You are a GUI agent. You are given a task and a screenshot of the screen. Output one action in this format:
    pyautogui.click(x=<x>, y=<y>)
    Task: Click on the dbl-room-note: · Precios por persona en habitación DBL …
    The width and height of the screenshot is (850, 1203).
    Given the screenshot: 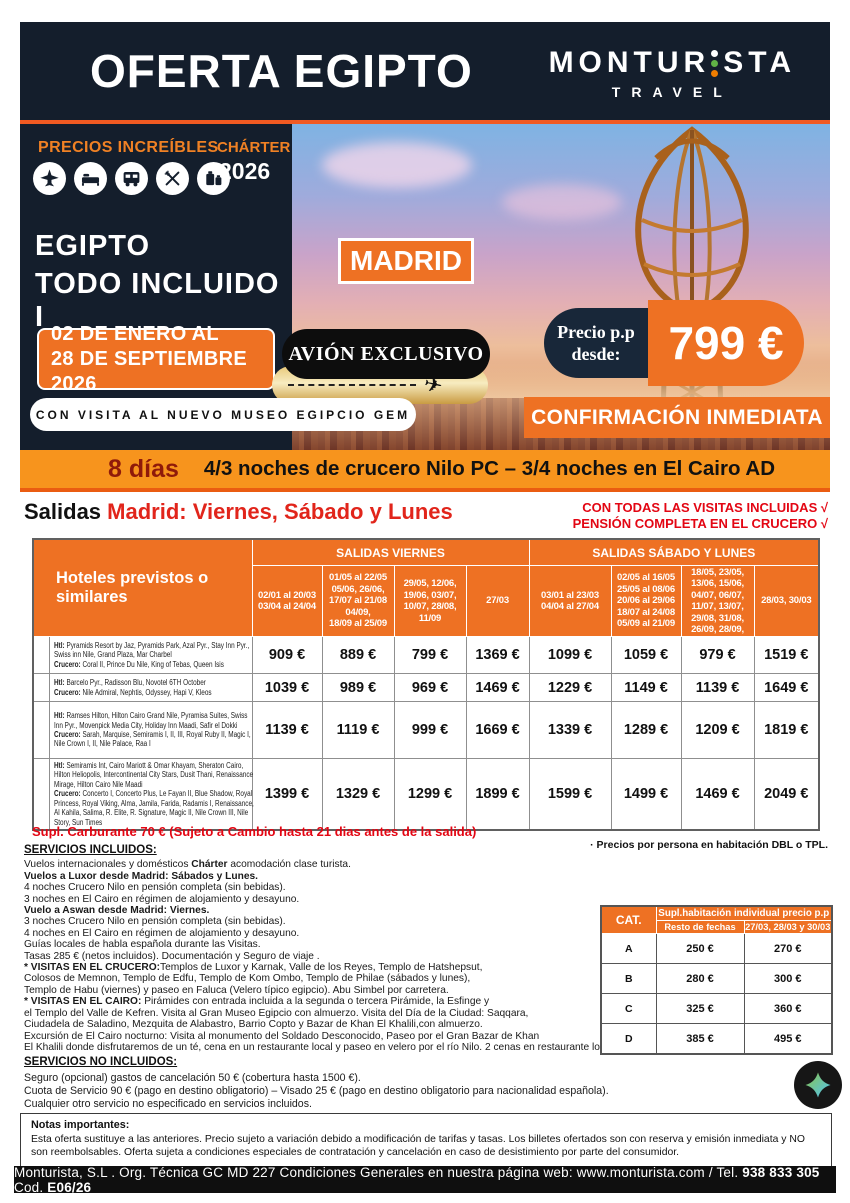 What is the action you would take?
    pyautogui.click(x=709, y=845)
    